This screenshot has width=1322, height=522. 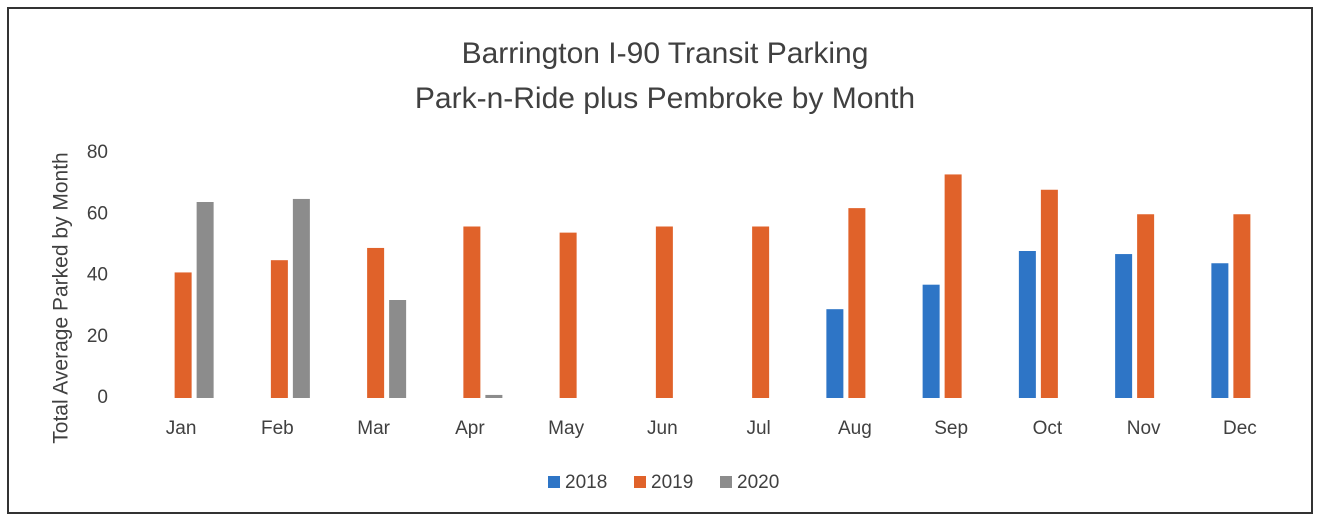 What do you see at coordinates (951, 428) in the screenshot?
I see `x-tick-label: Sep` at bounding box center [951, 428].